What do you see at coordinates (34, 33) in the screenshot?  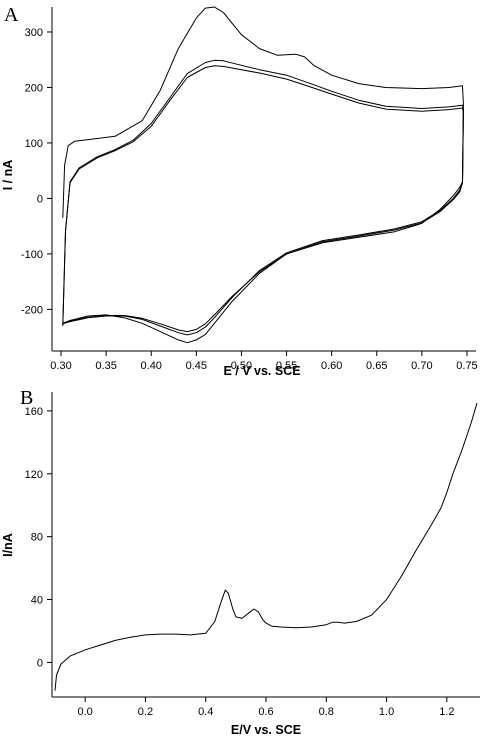 I see `panel-a-y-tick-label: 300` at bounding box center [34, 33].